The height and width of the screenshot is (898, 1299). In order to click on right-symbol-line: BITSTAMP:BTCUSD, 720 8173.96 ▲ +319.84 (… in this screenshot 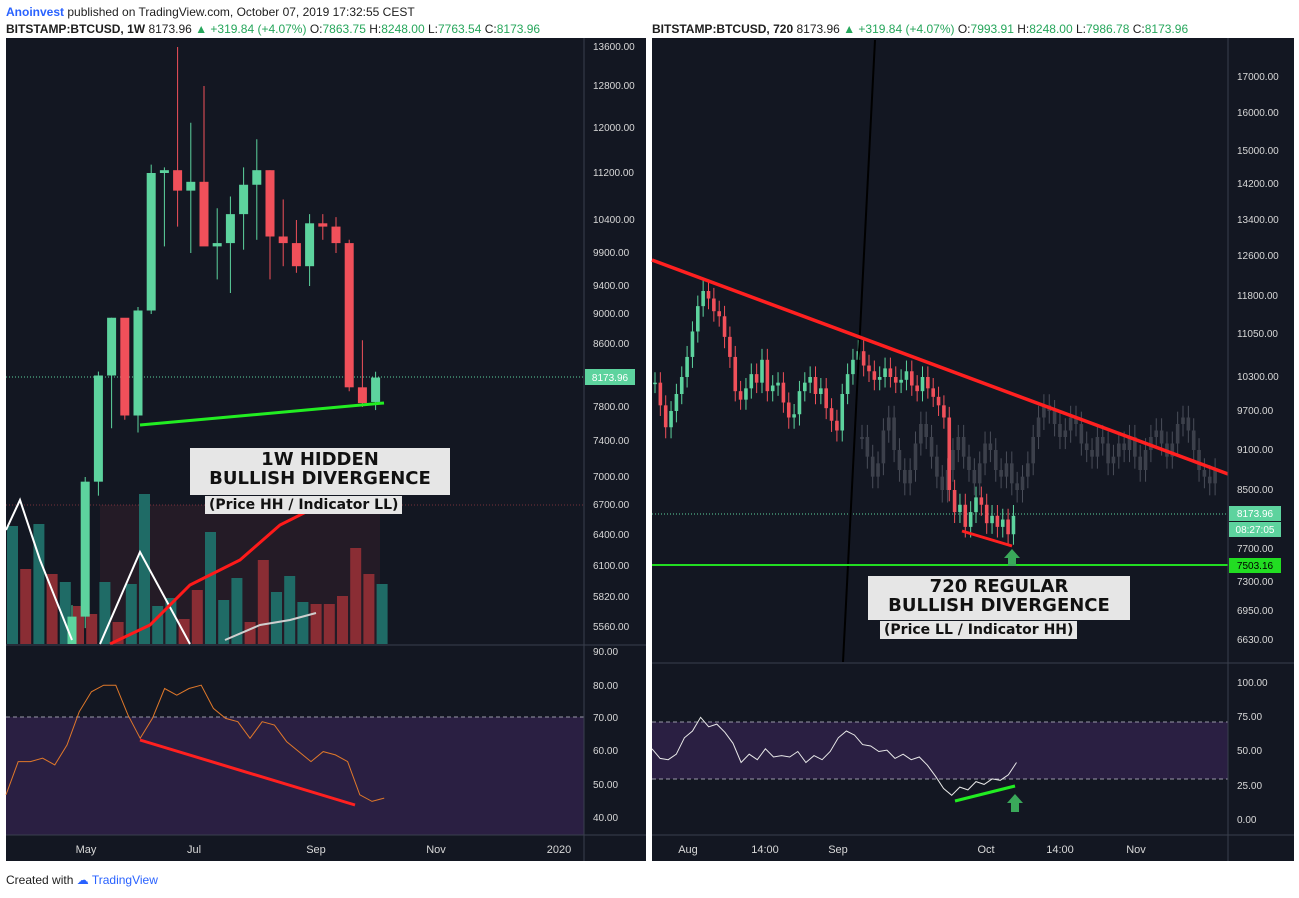, I will do `click(920, 29)`.